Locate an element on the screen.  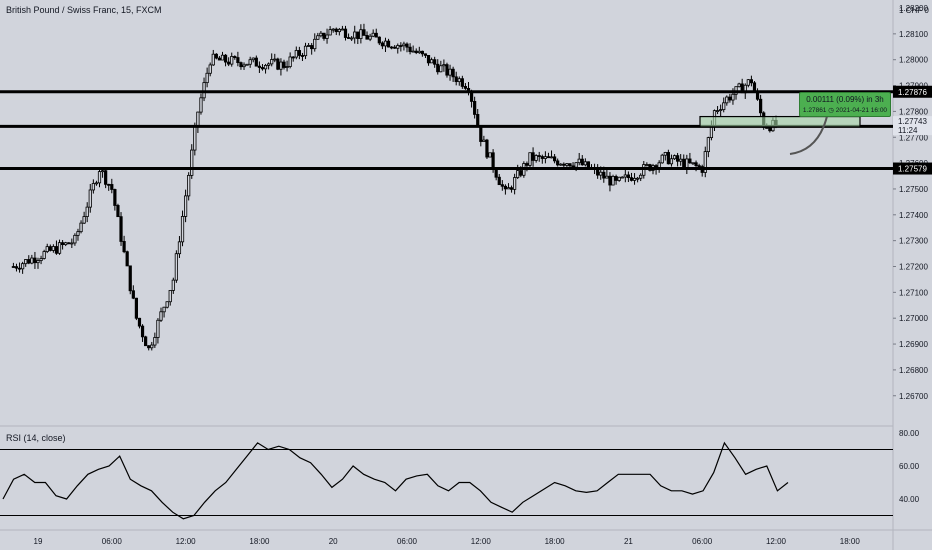
projection-arrow is located at coordinates (809, 133).